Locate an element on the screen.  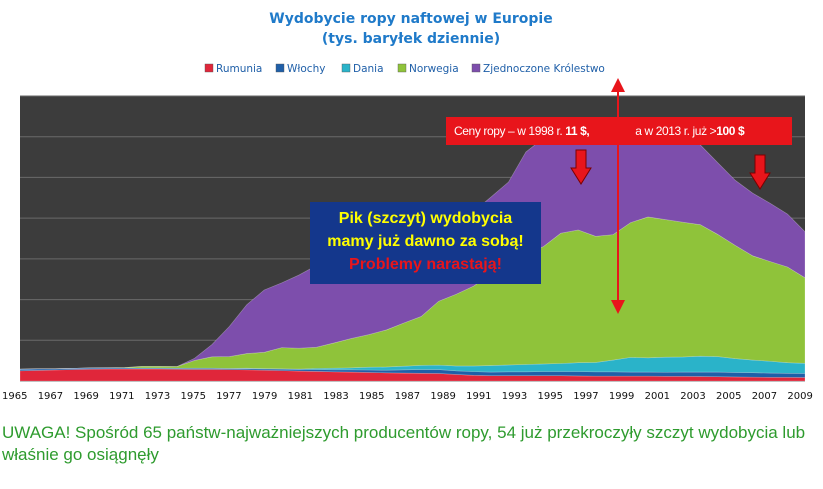
chart-subtitle: (tys. baryłek dziennie) is located at coordinates (411, 39).